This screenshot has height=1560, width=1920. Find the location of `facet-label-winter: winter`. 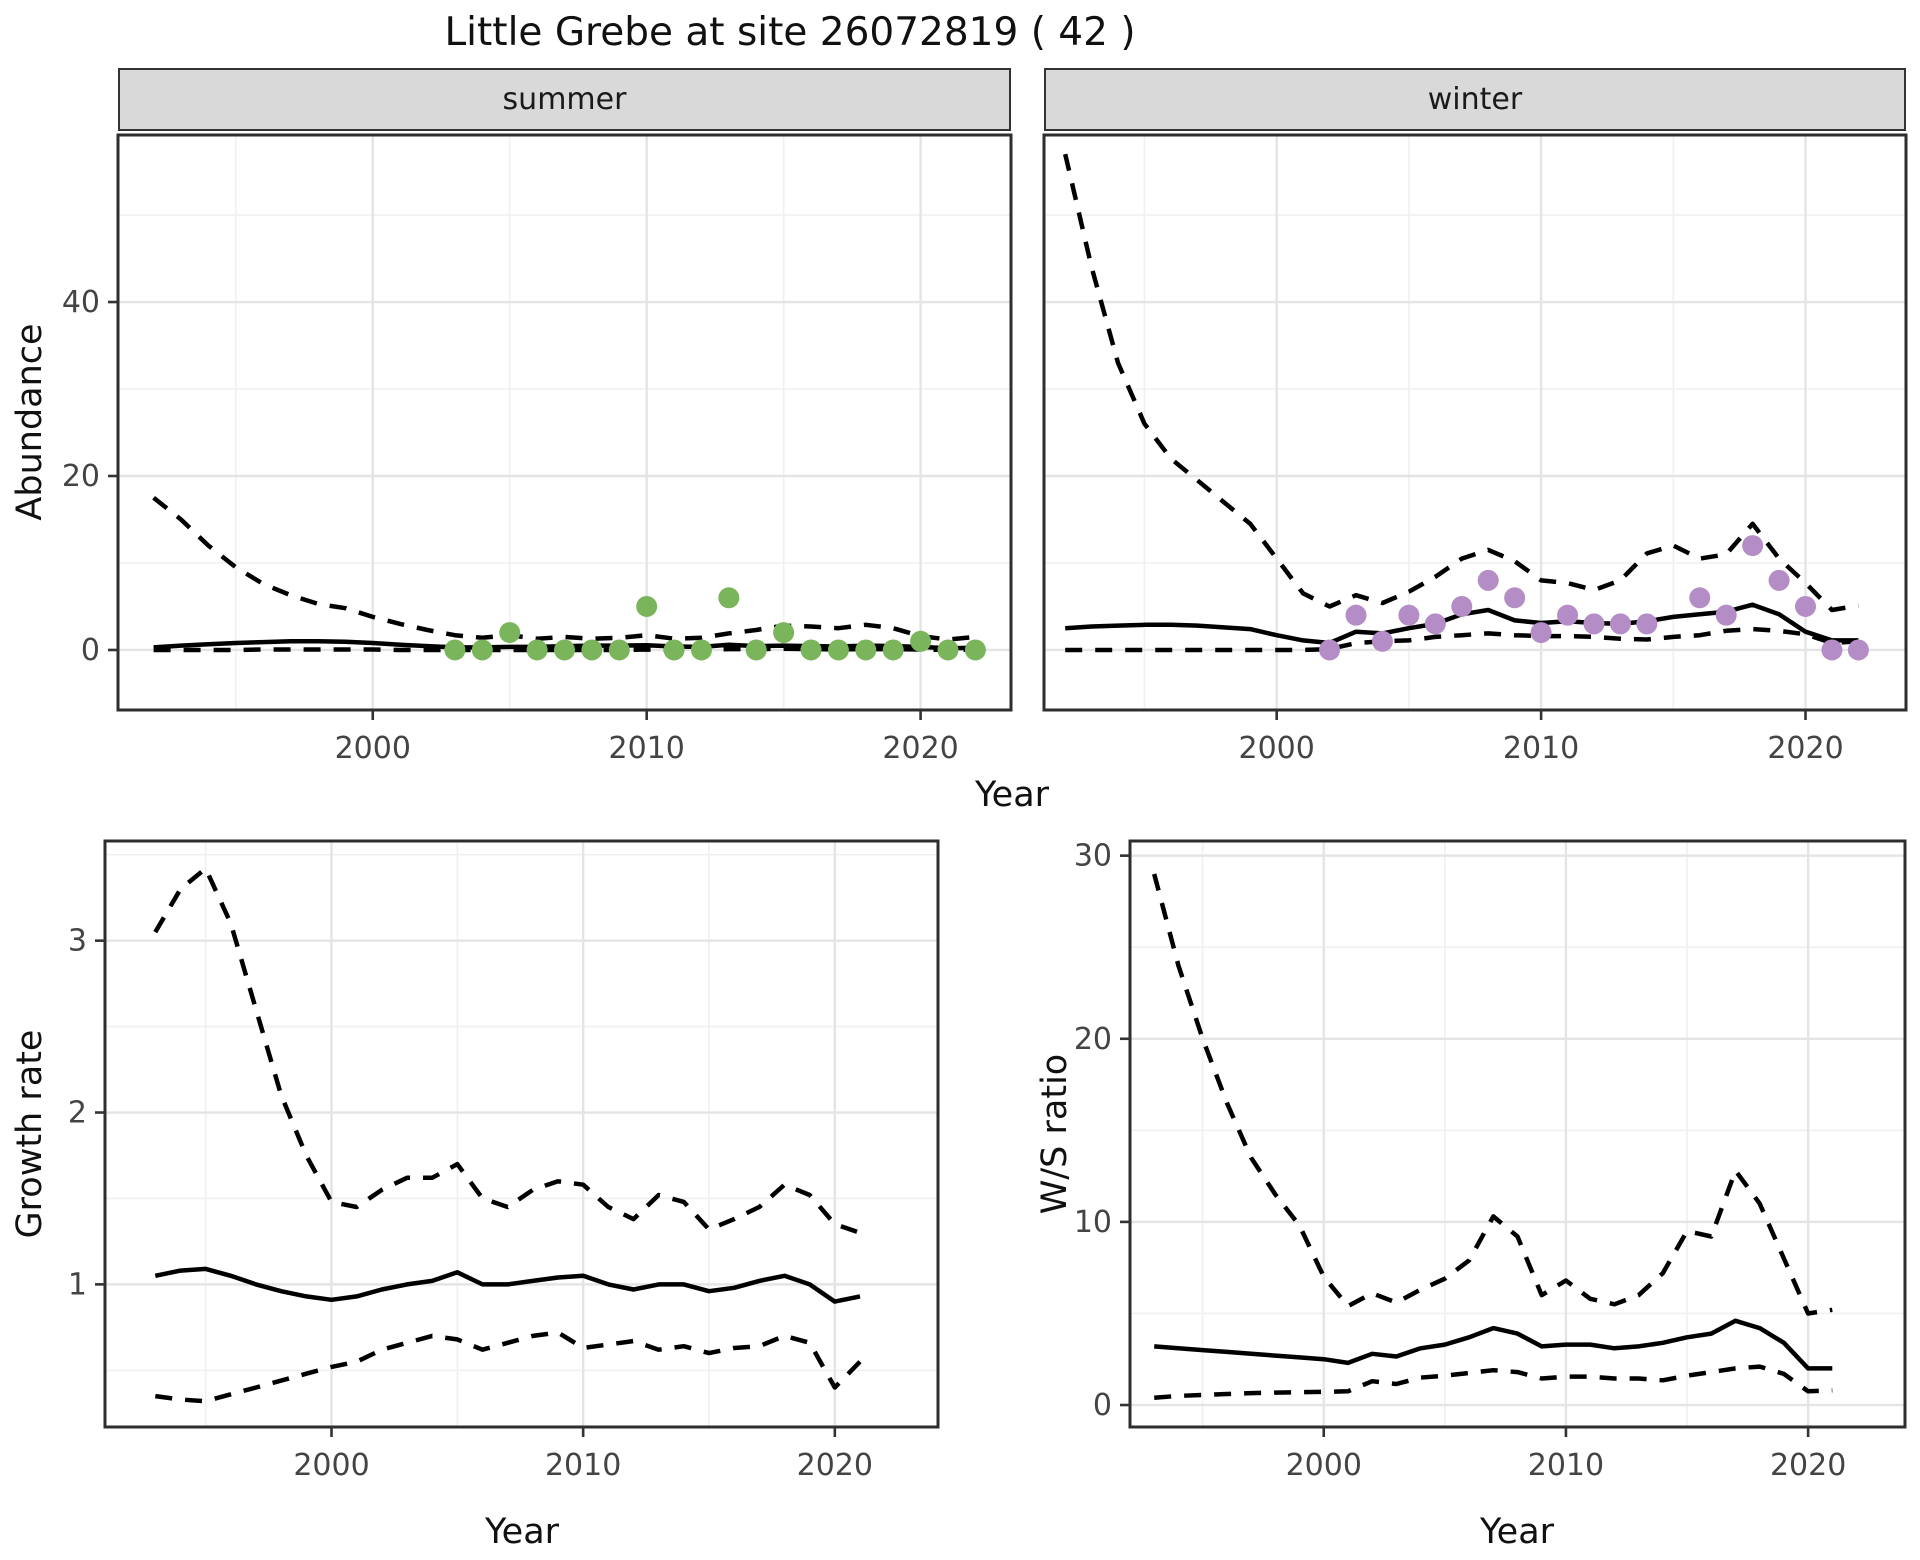

facet-label-winter: winter is located at coordinates (1475, 99).